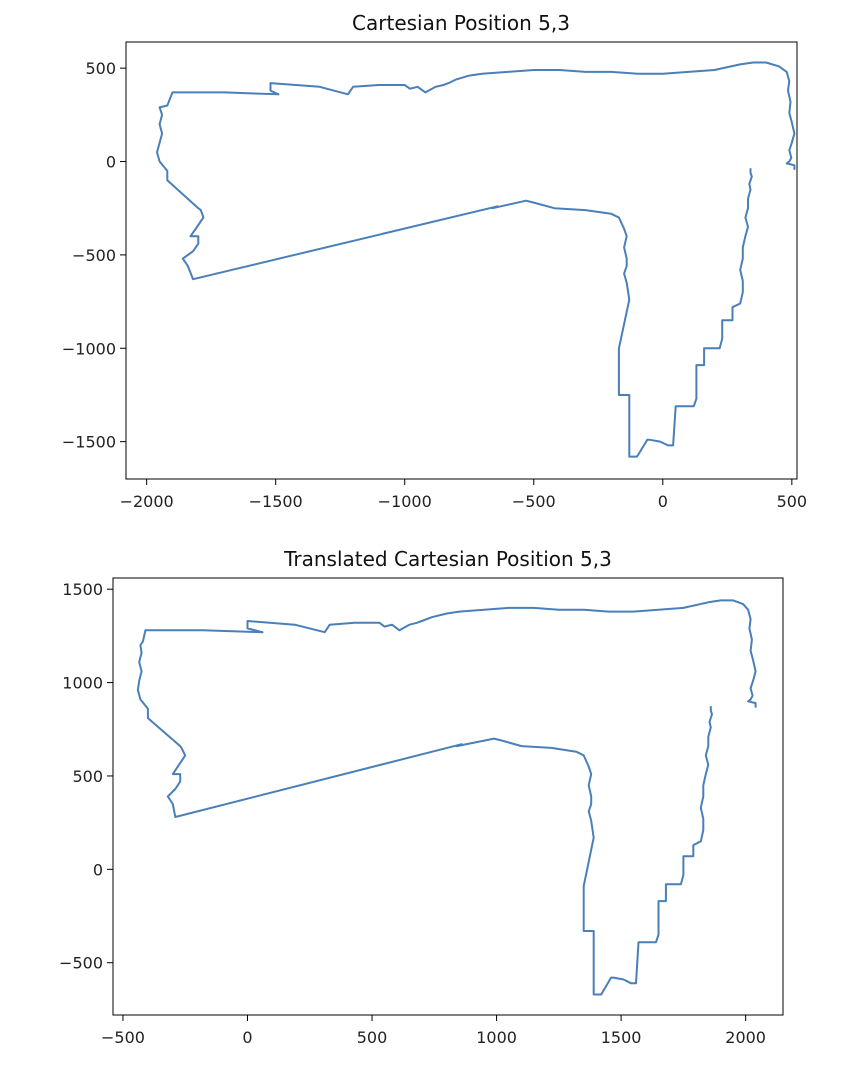 This screenshot has width=844, height=1070. Describe the element at coordinates (82, 589) in the screenshot. I see `y-tick-label: 1500` at that location.